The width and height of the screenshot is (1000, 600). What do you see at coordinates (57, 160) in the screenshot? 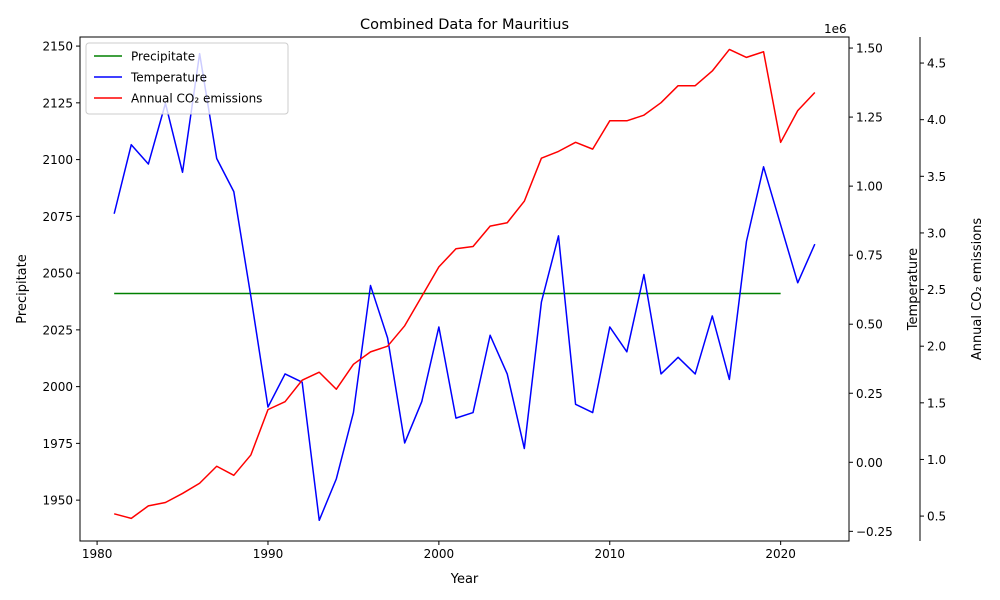
I see `y-tick-label-left-6: 2100` at bounding box center [57, 160].